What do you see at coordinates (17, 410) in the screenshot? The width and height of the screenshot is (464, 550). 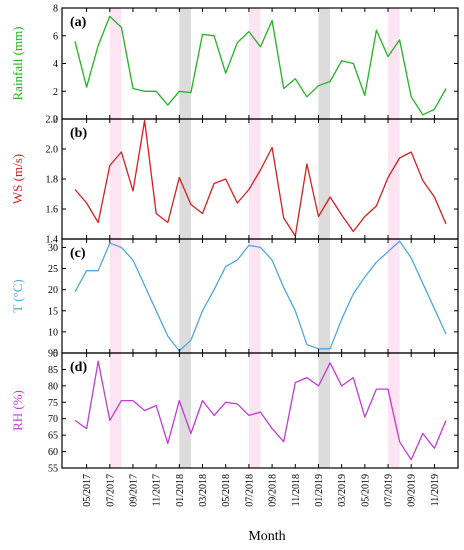 I see `y-axis-label-4: RH (%)` at bounding box center [17, 410].